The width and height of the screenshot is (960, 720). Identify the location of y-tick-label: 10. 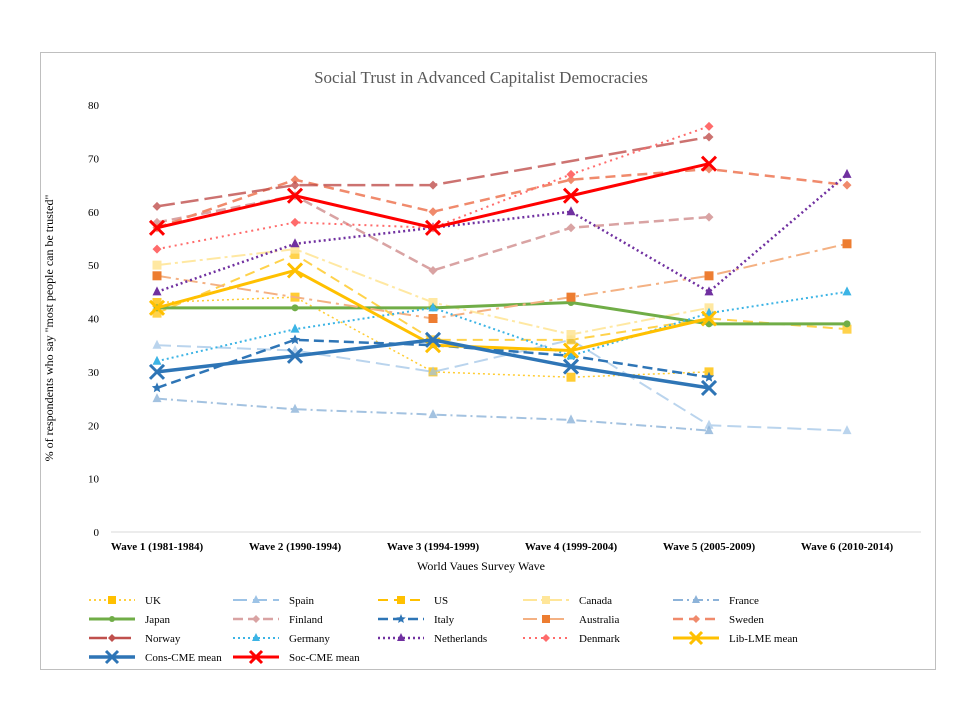
(94, 480).